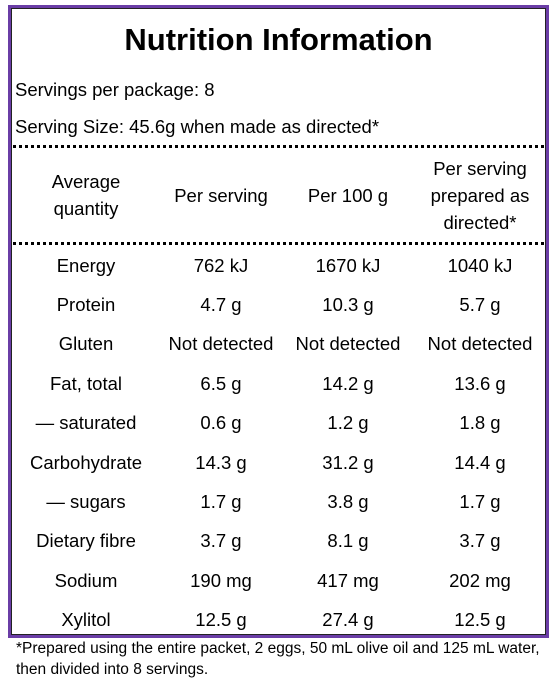 The width and height of the screenshot is (559, 683). I want to click on nutrient-name: Fat, total, so click(86, 383).